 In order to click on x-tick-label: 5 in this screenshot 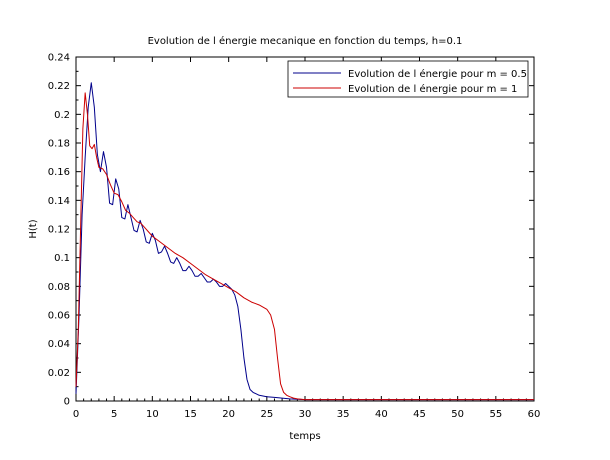, I will do `click(114, 414)`.